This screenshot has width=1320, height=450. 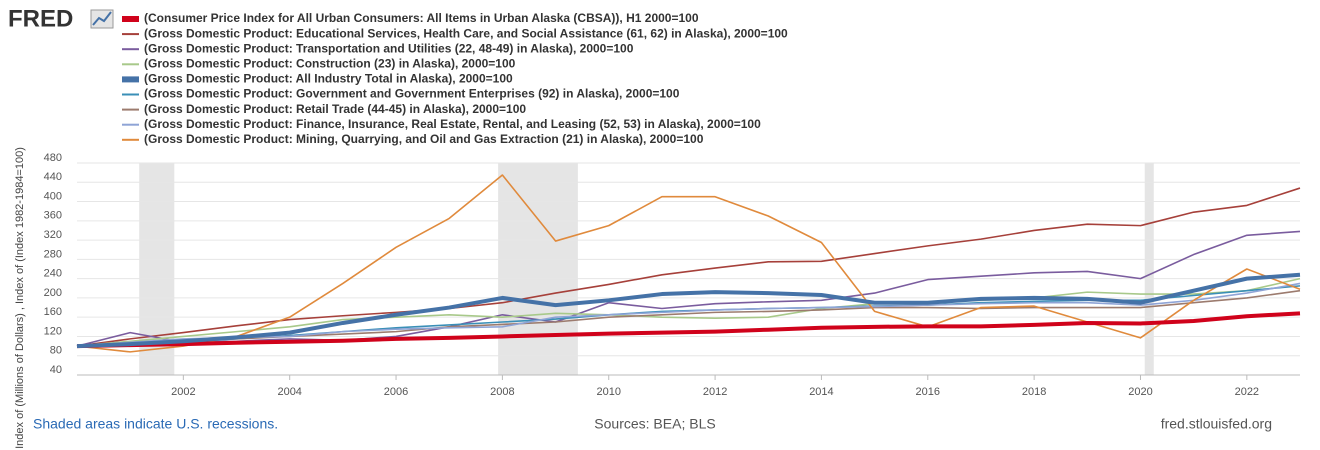 I want to click on x-tick-label: 2002, so click(x=183, y=392).